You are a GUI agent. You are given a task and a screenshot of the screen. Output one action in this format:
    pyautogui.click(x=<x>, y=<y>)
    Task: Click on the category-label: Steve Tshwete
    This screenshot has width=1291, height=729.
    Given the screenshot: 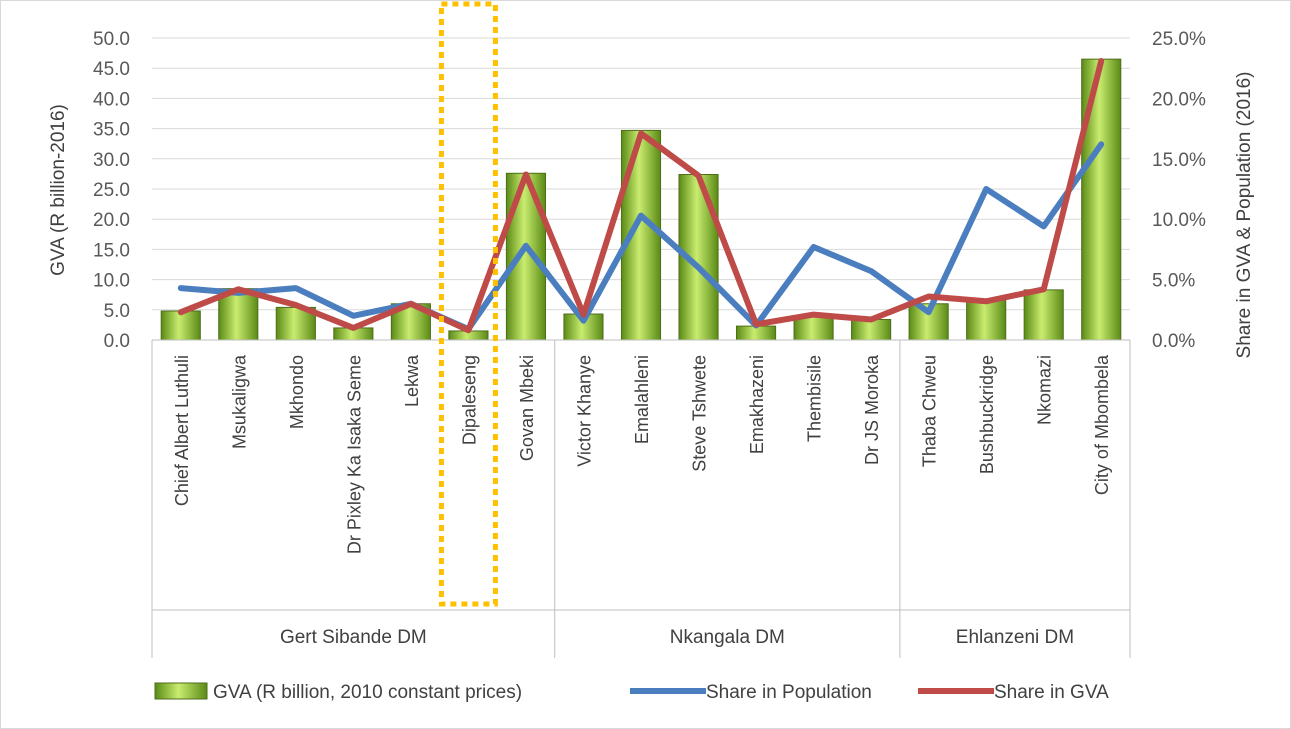 What is the action you would take?
    pyautogui.click(x=700, y=413)
    